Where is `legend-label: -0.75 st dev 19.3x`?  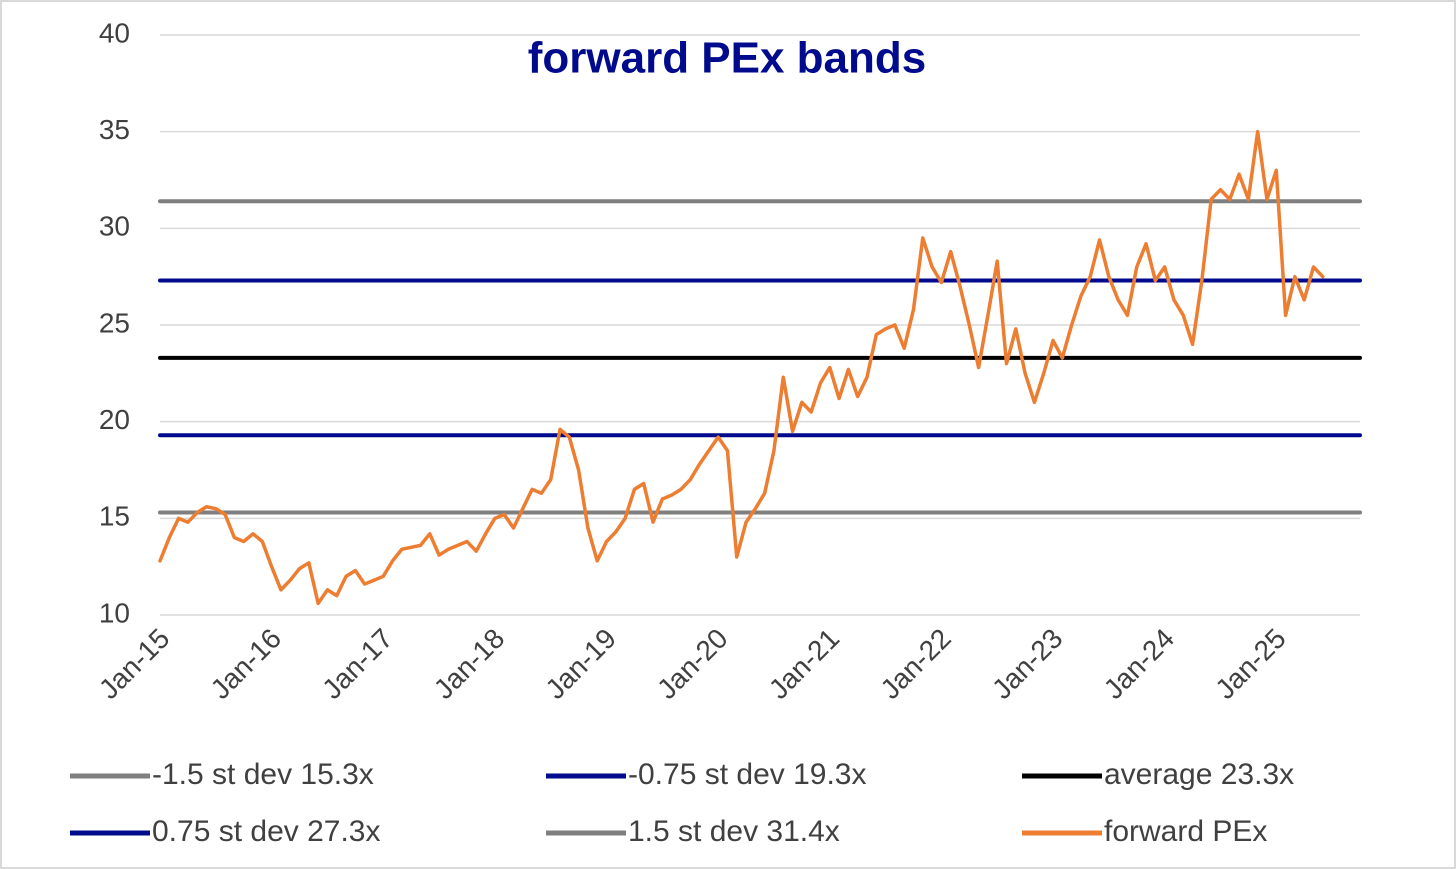 legend-label: -0.75 st dev 19.3x is located at coordinates (747, 774).